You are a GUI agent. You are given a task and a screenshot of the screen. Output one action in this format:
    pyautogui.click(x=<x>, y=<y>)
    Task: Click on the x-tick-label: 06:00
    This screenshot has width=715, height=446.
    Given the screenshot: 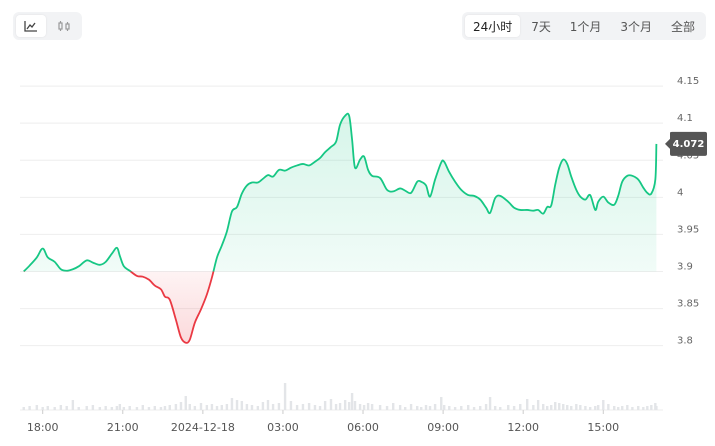 What is the action you would take?
    pyautogui.click(x=363, y=427)
    